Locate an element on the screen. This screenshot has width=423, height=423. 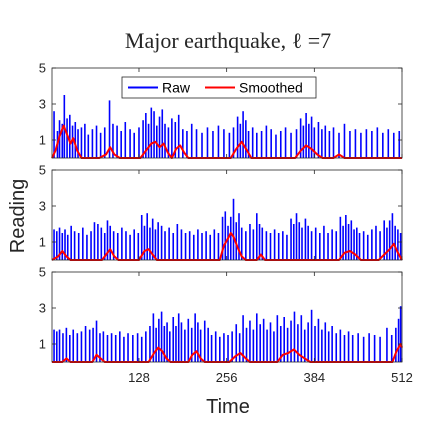
legend: Raw Smoothed is located at coordinates (219, 87).